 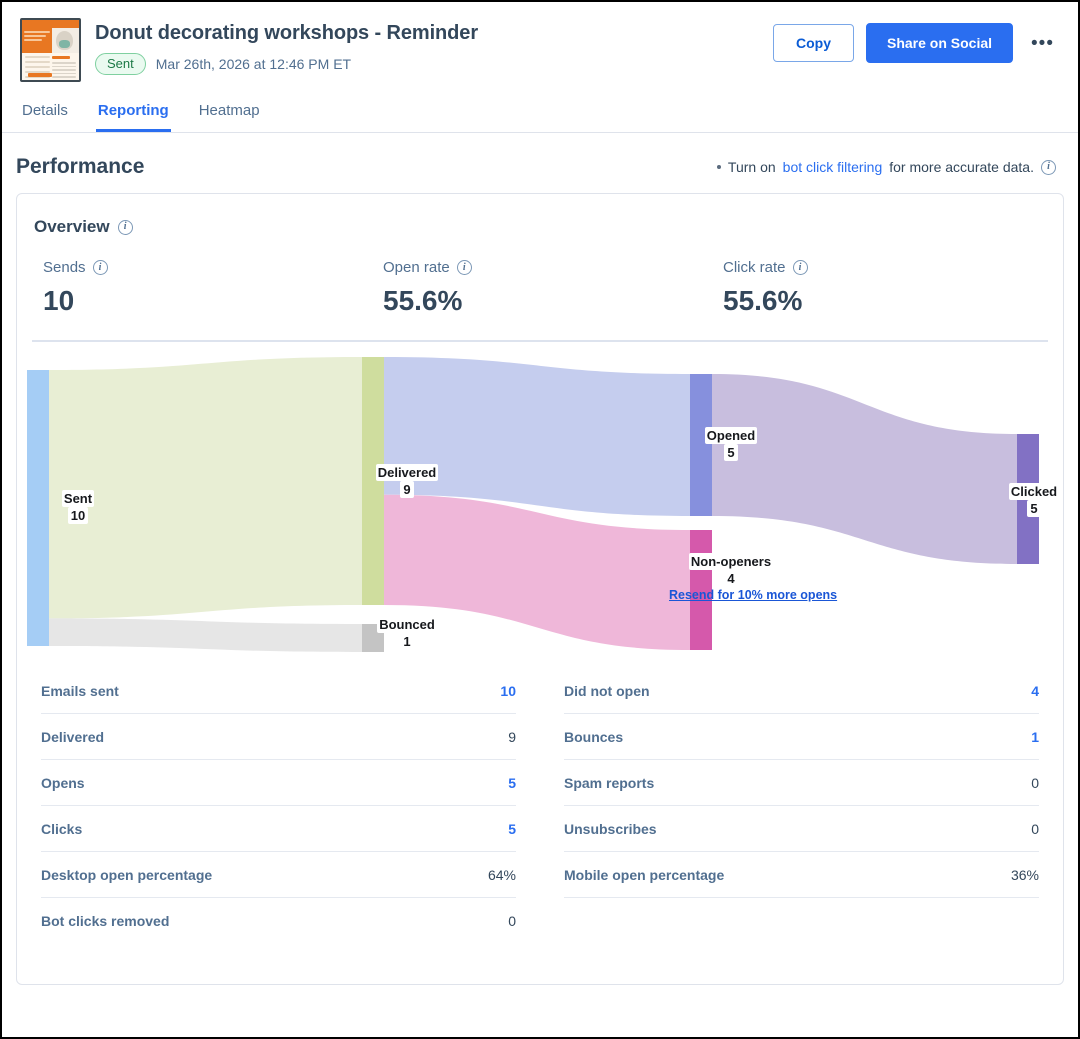 I want to click on tab-bar: Details Reporting Heatmap, so click(x=540, y=114).